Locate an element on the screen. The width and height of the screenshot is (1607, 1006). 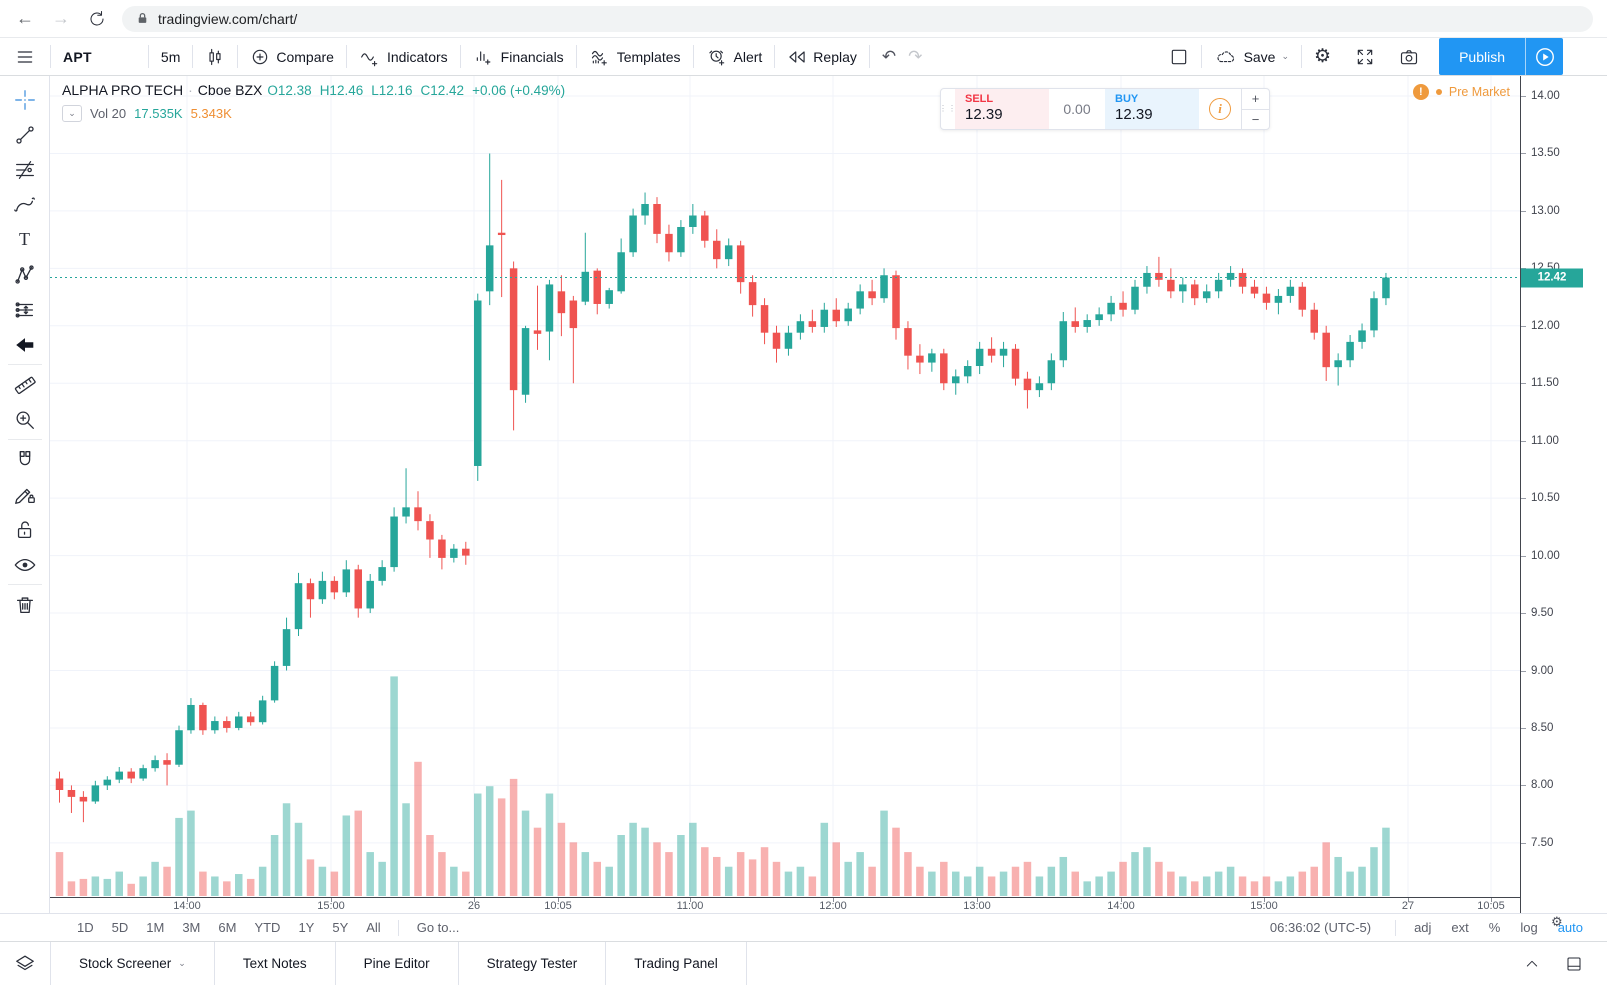
lock-icon is located at coordinates (142, 18).